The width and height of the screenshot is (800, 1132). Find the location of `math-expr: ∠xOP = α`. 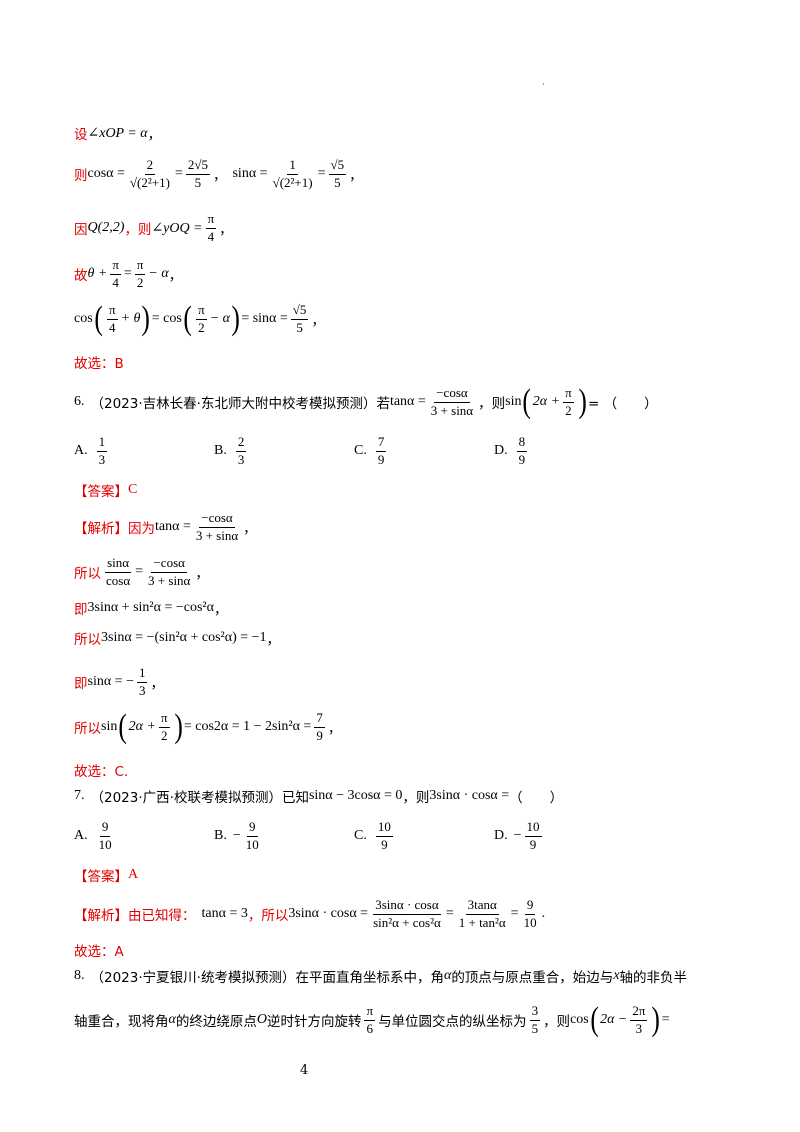

math-expr: ∠xOP = α is located at coordinates (117, 133).